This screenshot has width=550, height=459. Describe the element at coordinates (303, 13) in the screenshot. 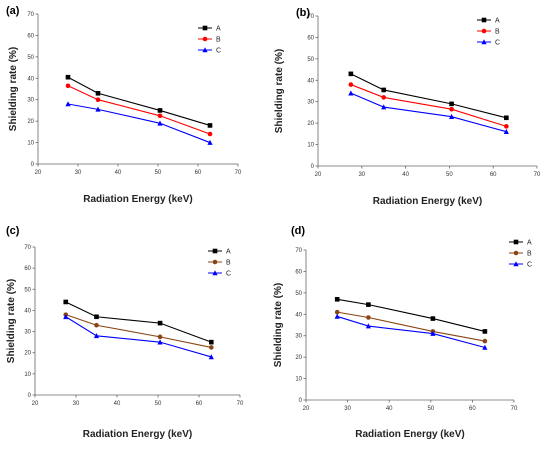

I see `panel-label: (b)` at that location.